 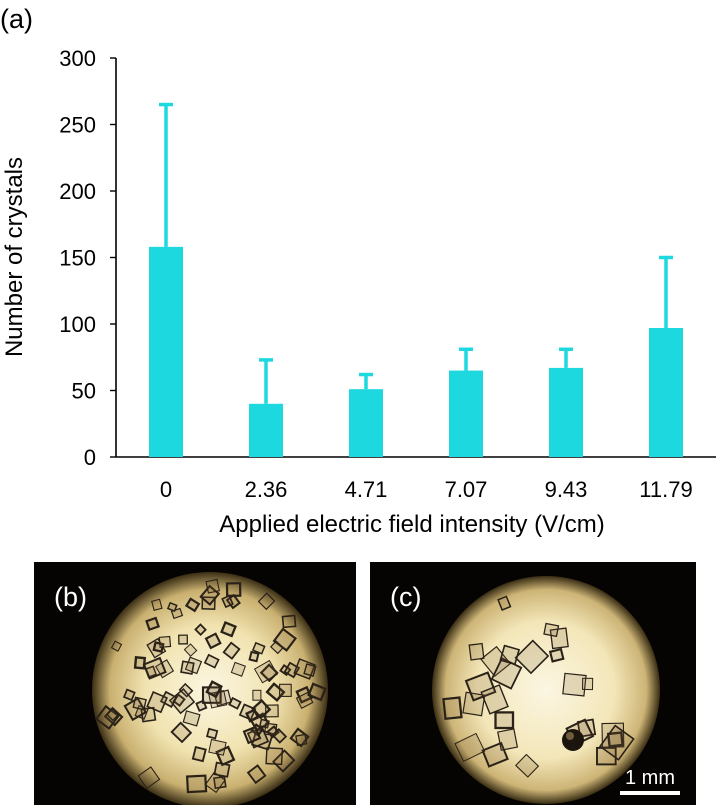 I want to click on y-tick-label: 250, so click(x=77, y=125).